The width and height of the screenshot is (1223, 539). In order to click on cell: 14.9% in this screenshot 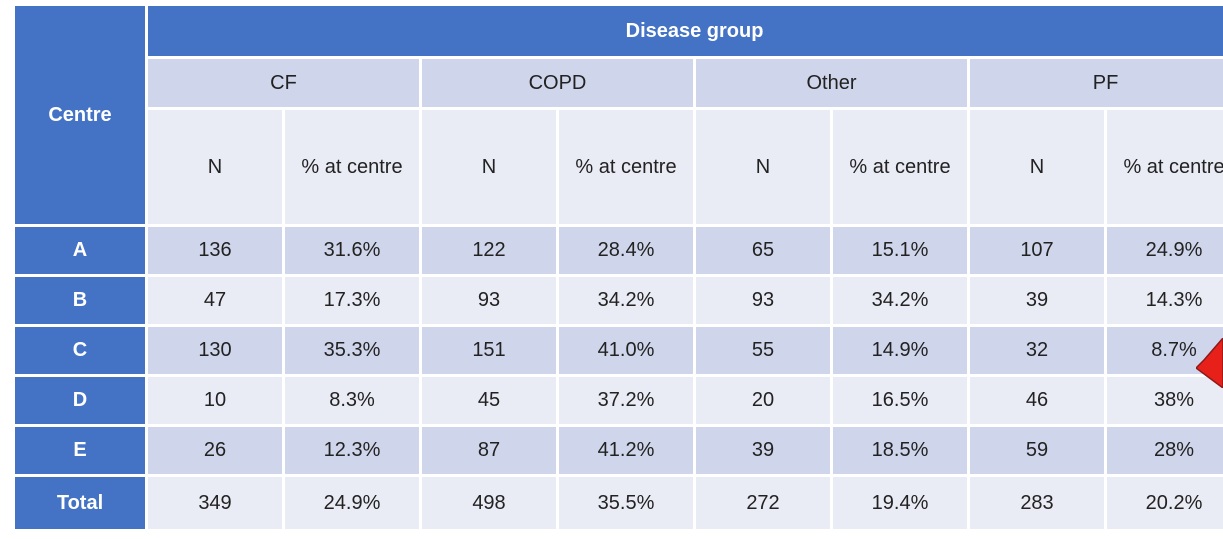, I will do `click(900, 350)`.